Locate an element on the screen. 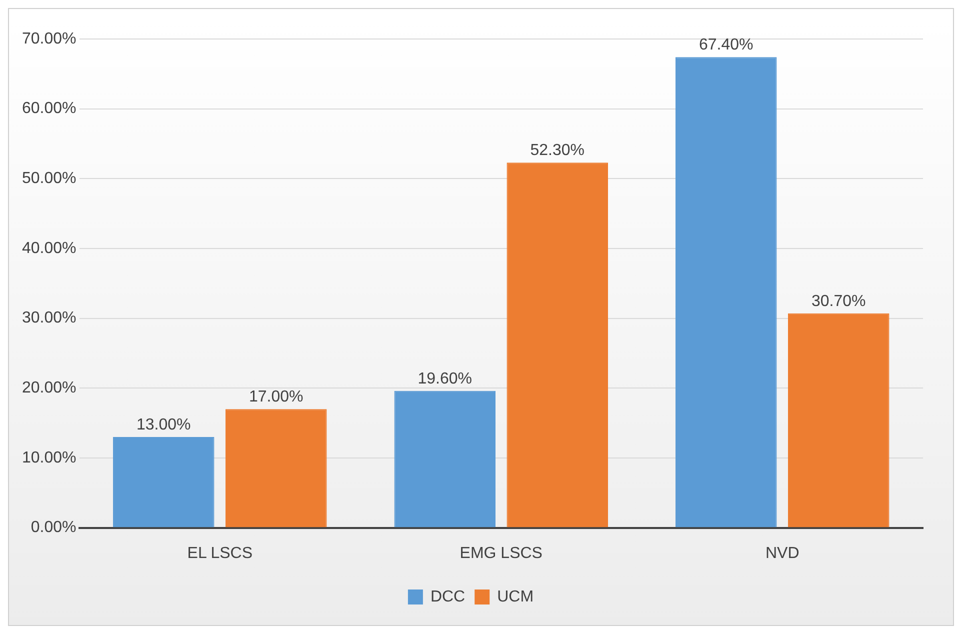 The image size is (962, 634). y-tick-label: 50.00% is located at coordinates (49, 179).